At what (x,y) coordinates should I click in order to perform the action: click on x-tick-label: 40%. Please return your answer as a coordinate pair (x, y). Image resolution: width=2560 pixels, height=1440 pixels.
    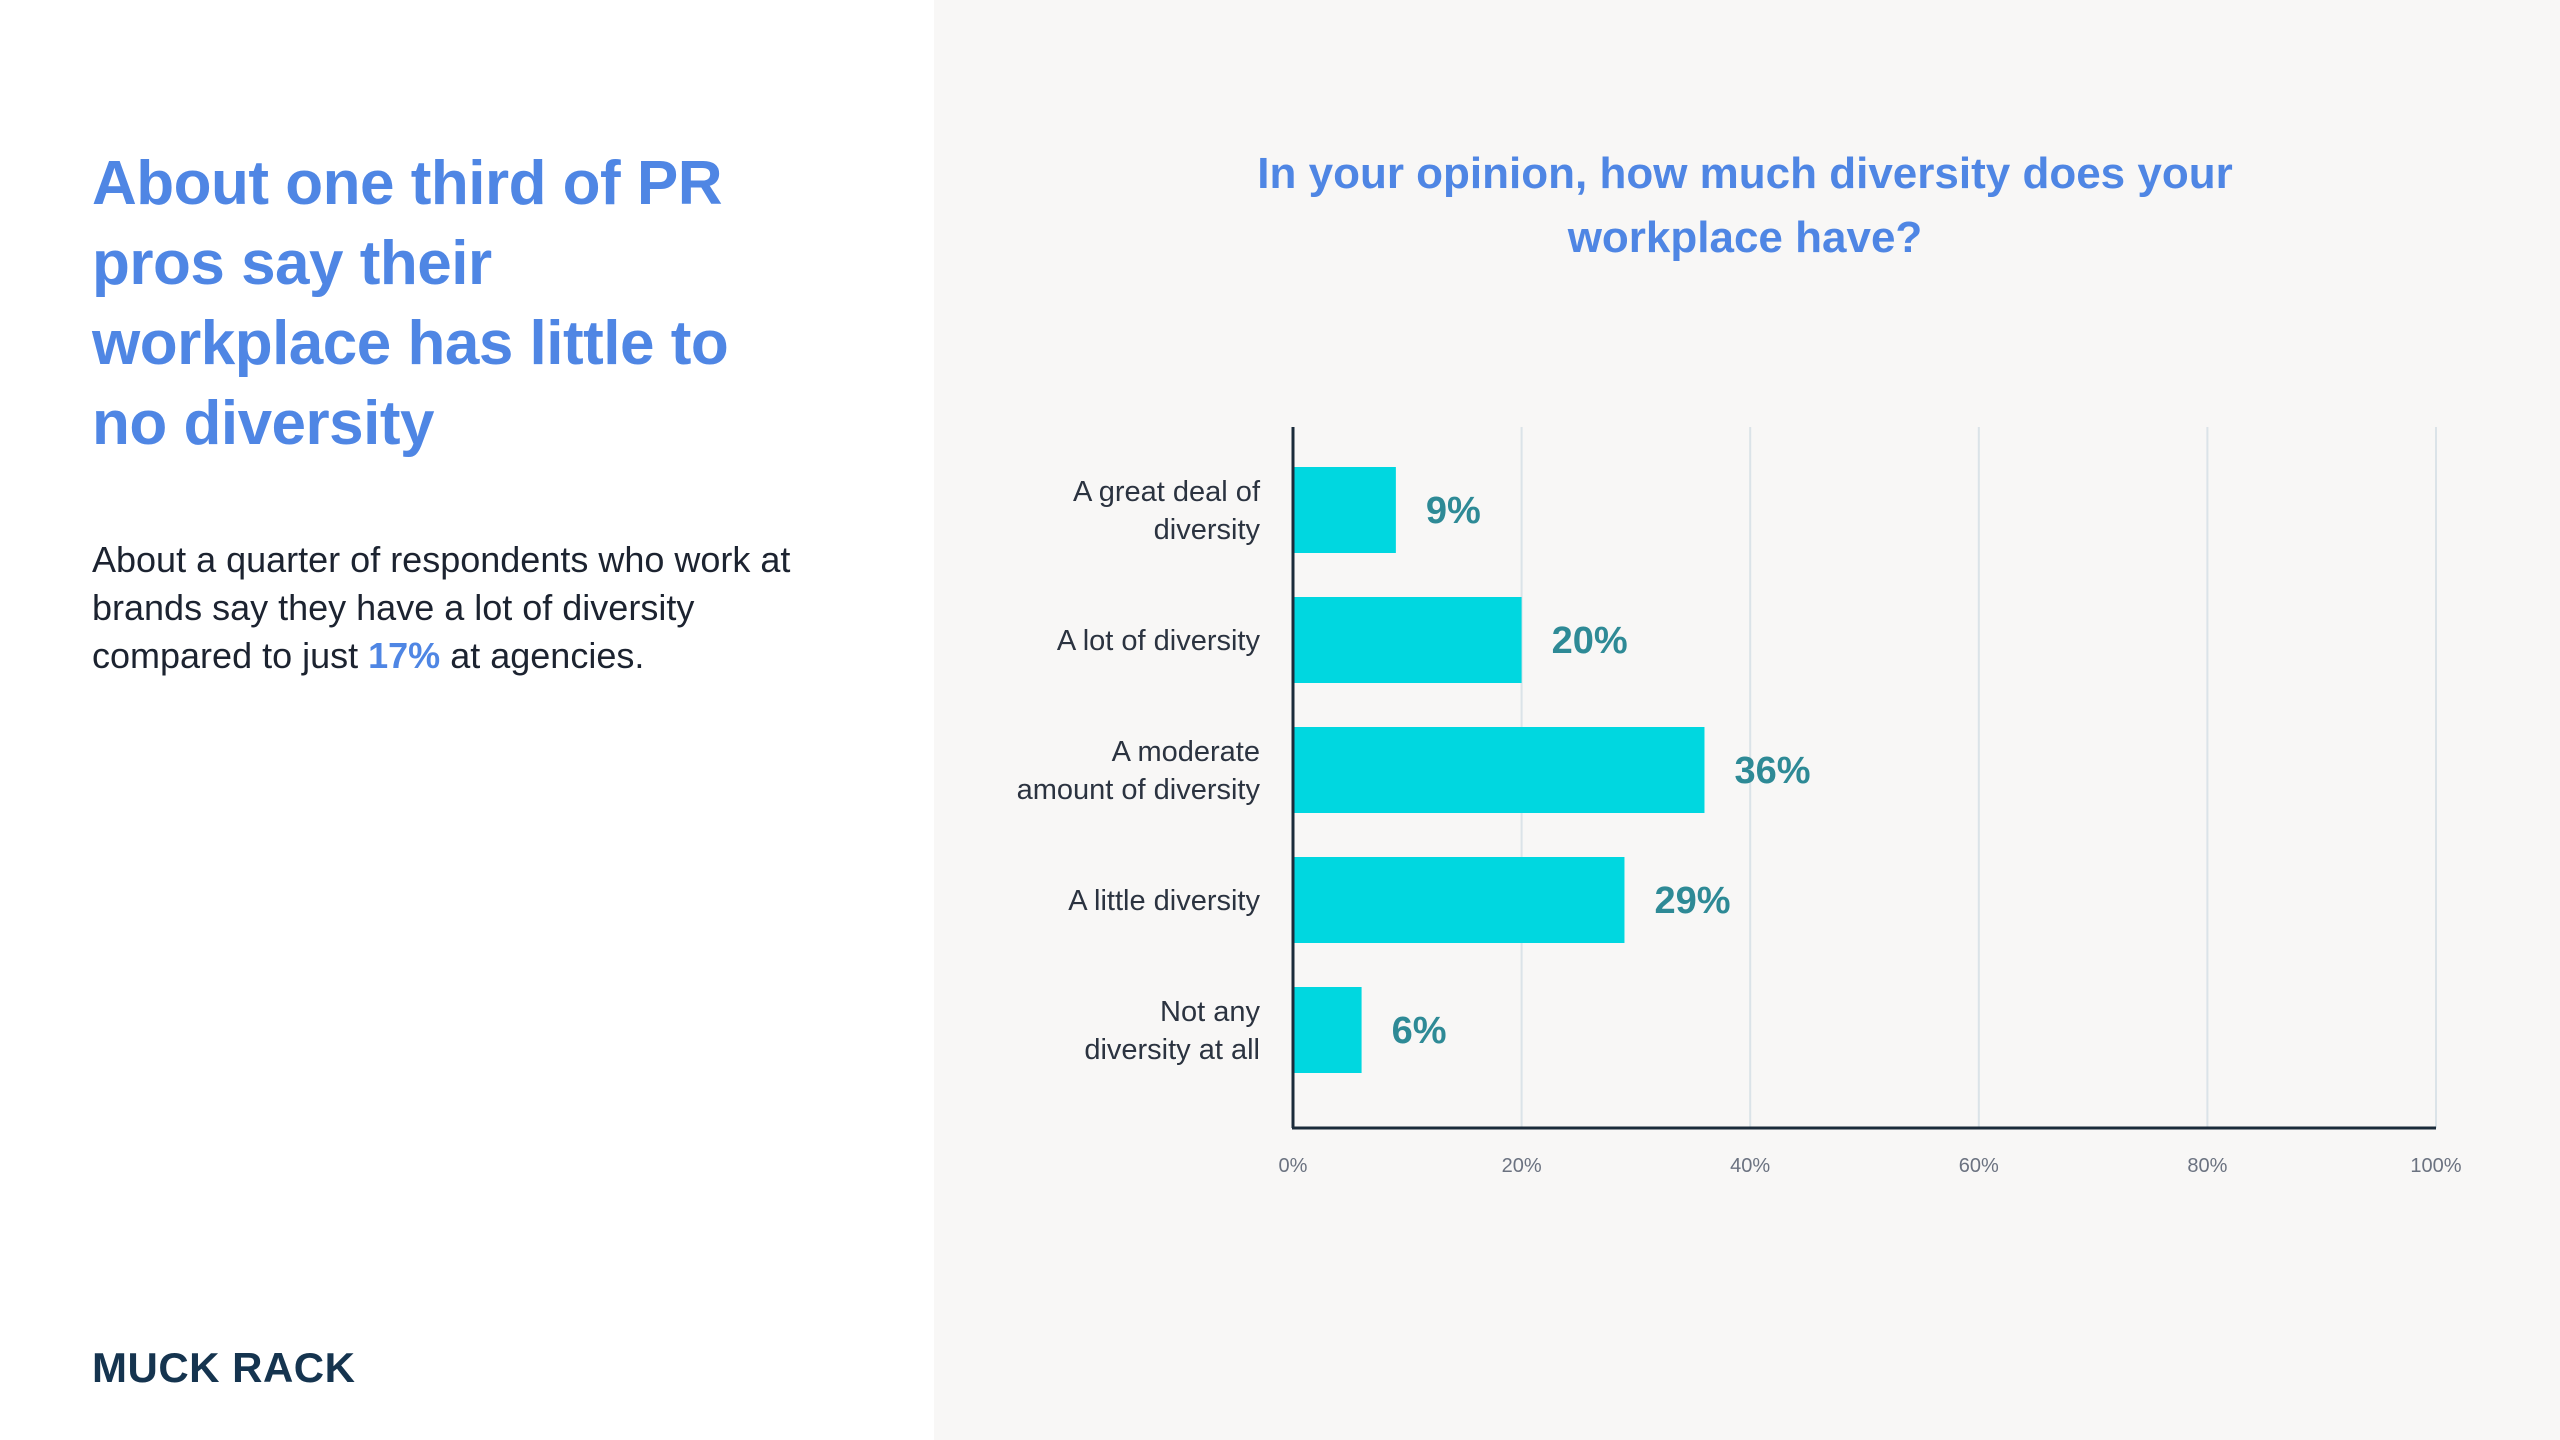
    Looking at the image, I should click on (1750, 1166).